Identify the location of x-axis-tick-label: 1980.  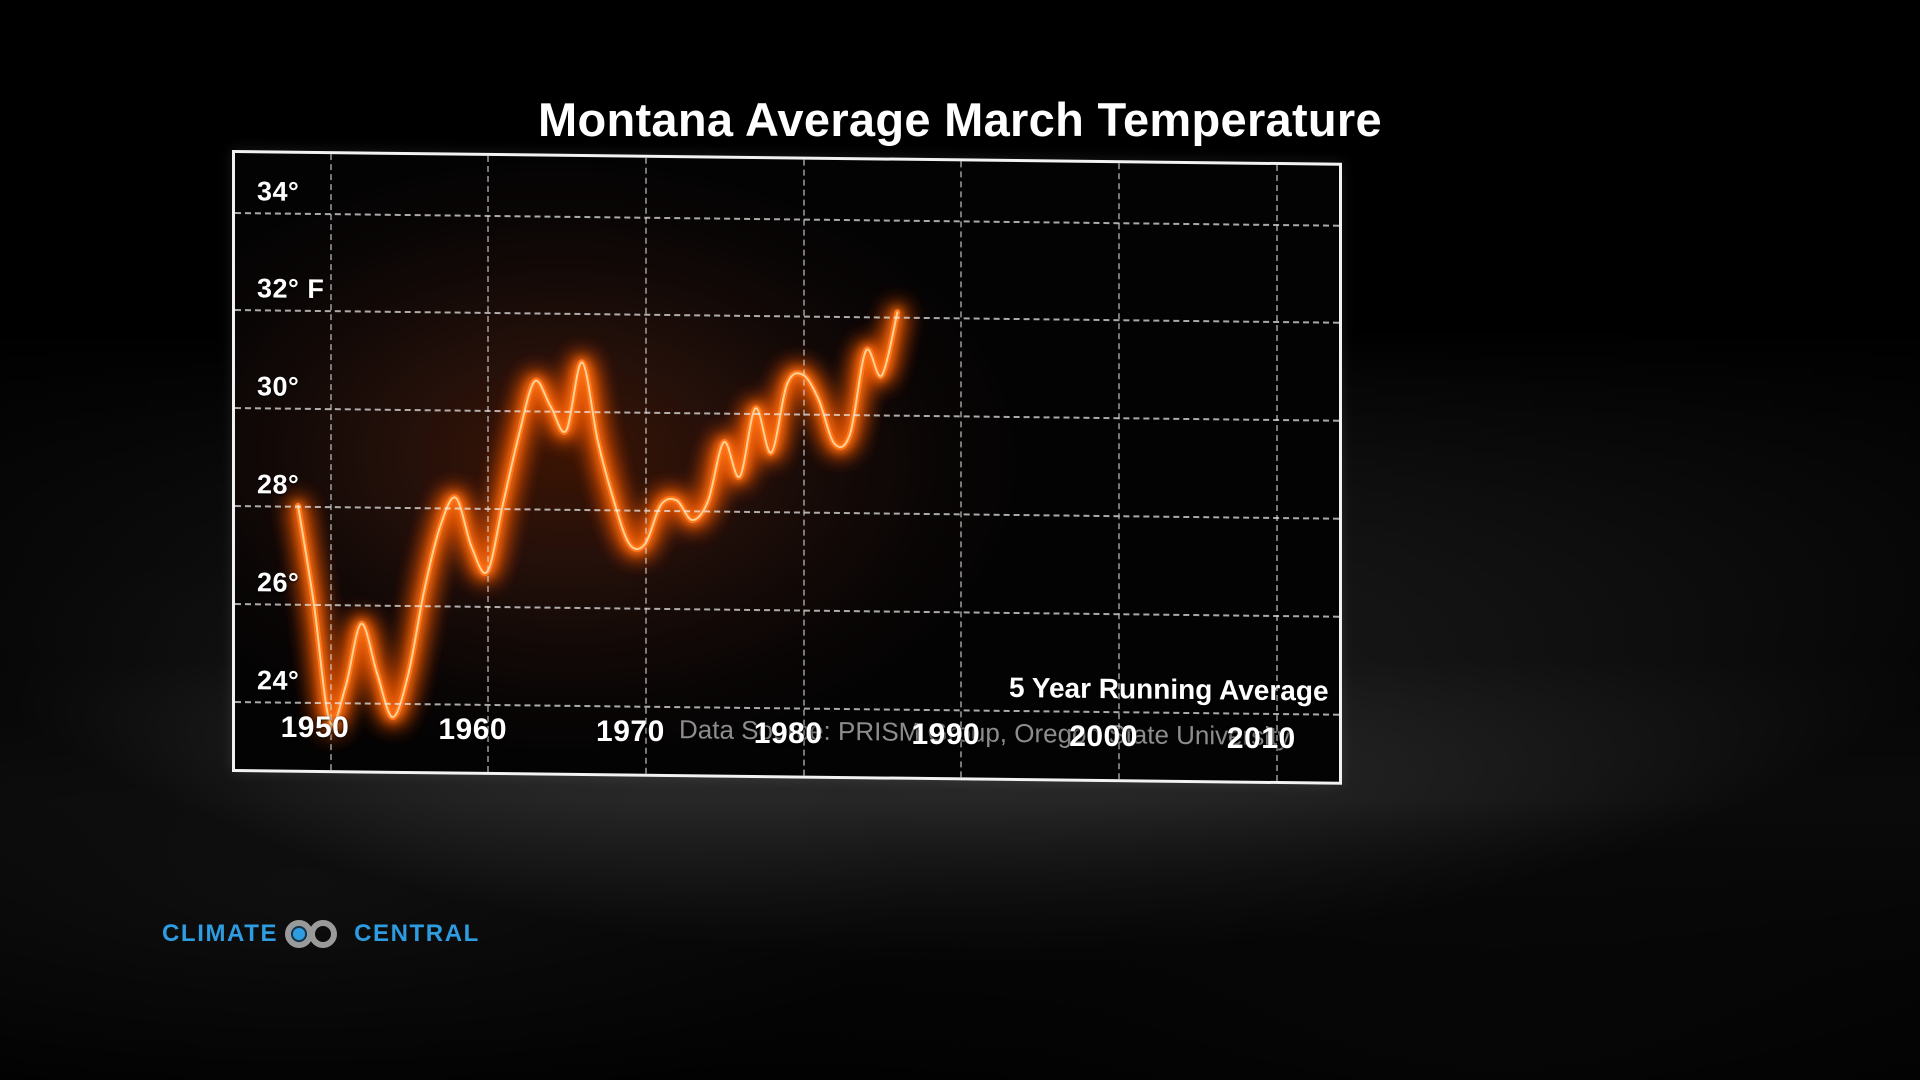
(788, 733).